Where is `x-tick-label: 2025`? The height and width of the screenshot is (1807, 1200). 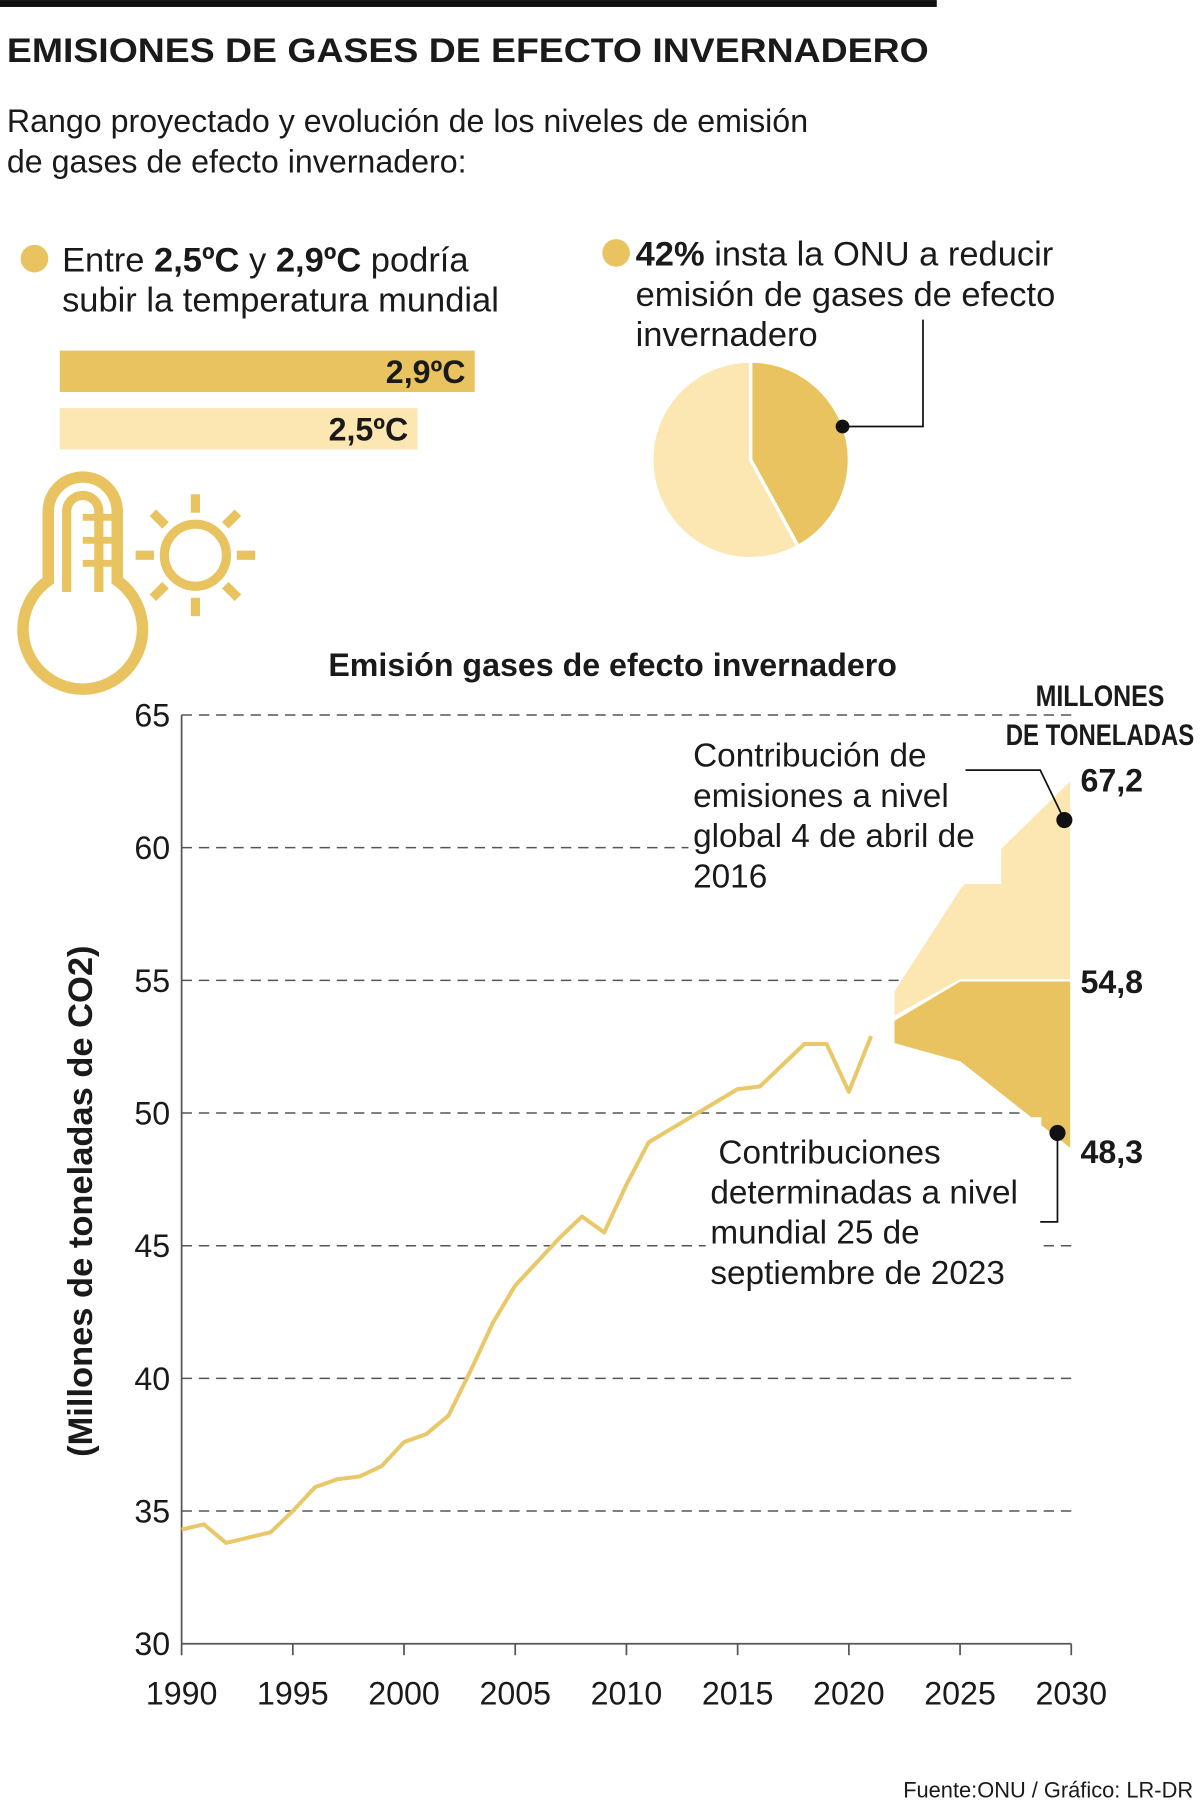 x-tick-label: 2025 is located at coordinates (960, 1694).